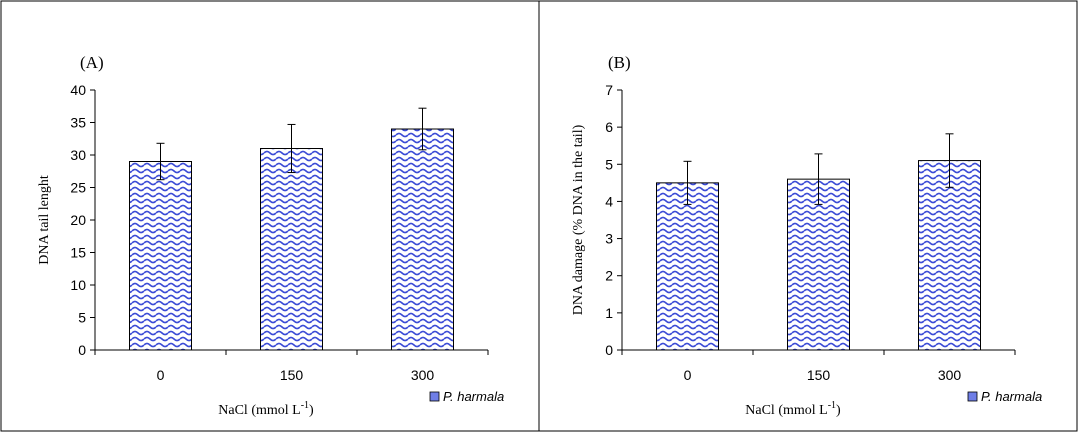  What do you see at coordinates (92, 62) in the screenshot?
I see `panel-label: (A)` at bounding box center [92, 62].